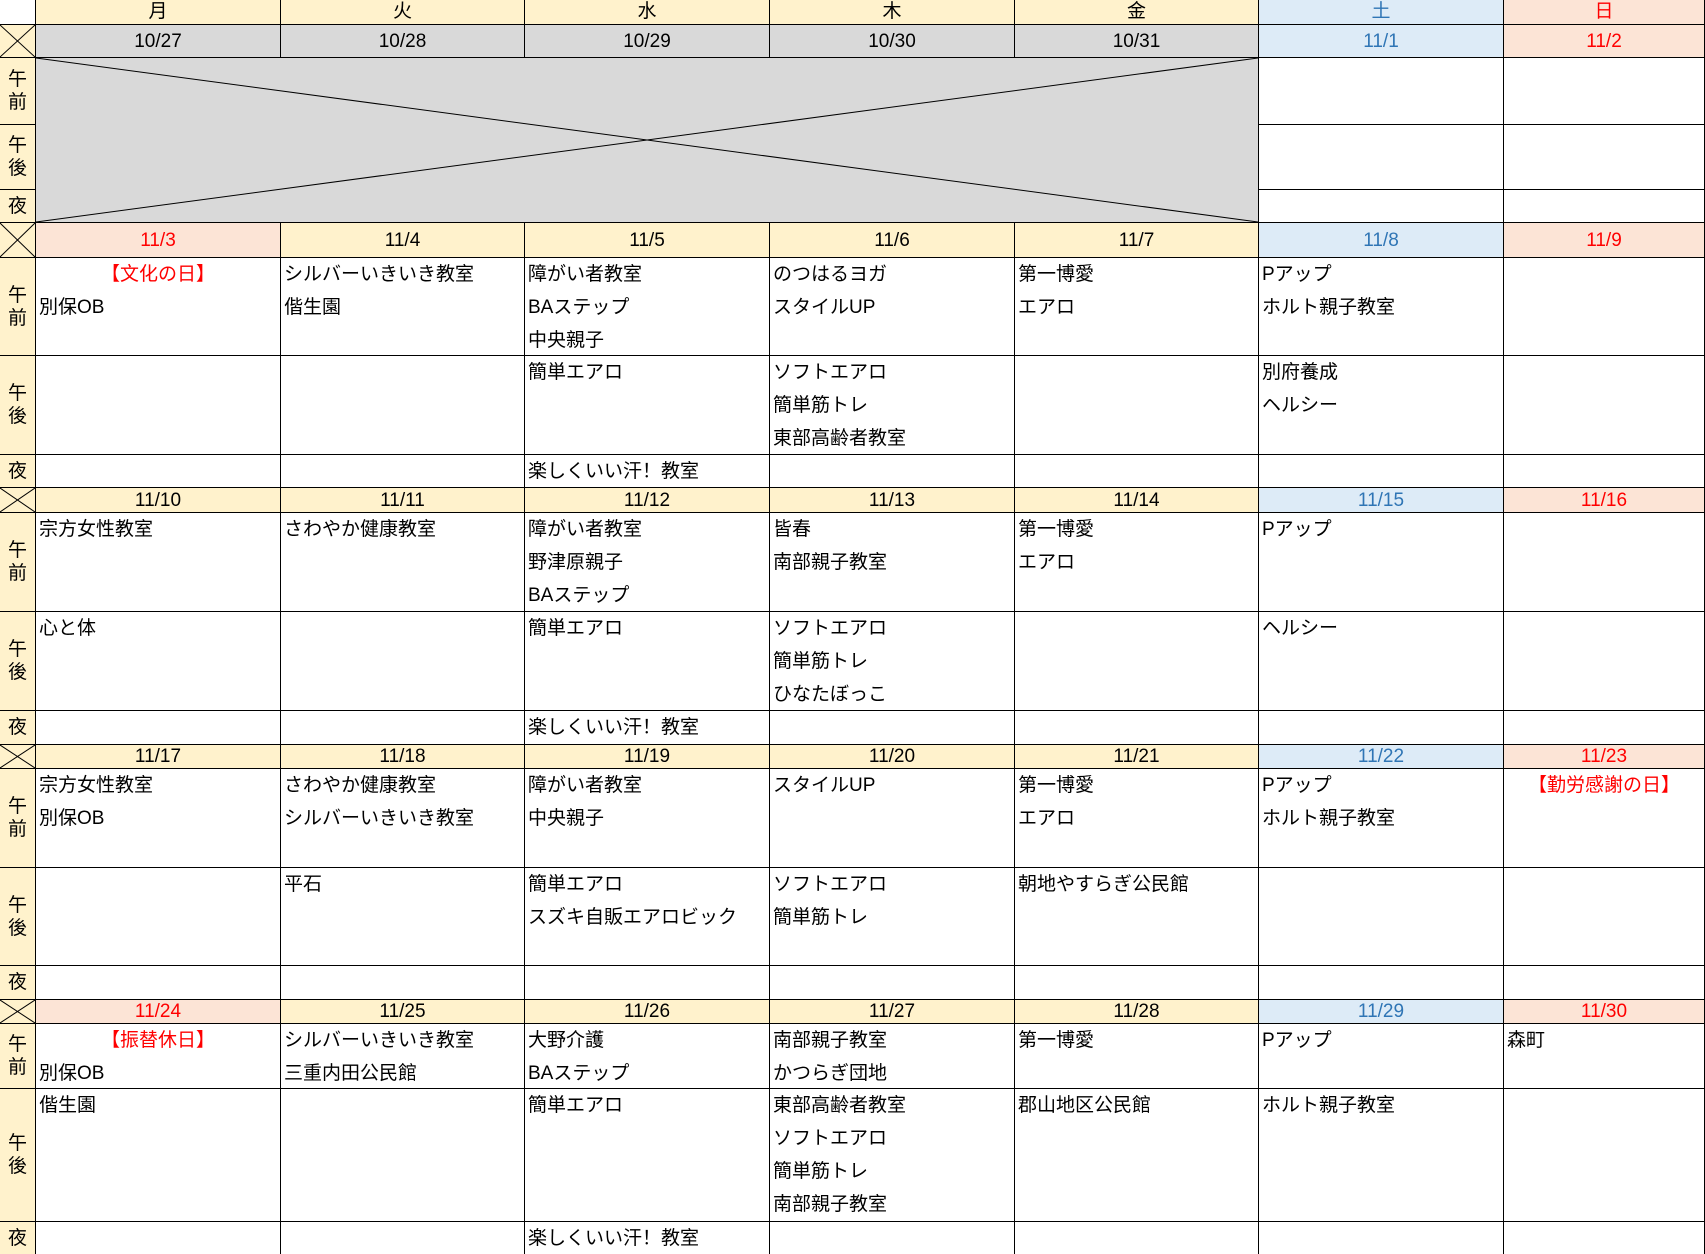  What do you see at coordinates (1381, 240) in the screenshot?
I see `date-cell: 11/8` at bounding box center [1381, 240].